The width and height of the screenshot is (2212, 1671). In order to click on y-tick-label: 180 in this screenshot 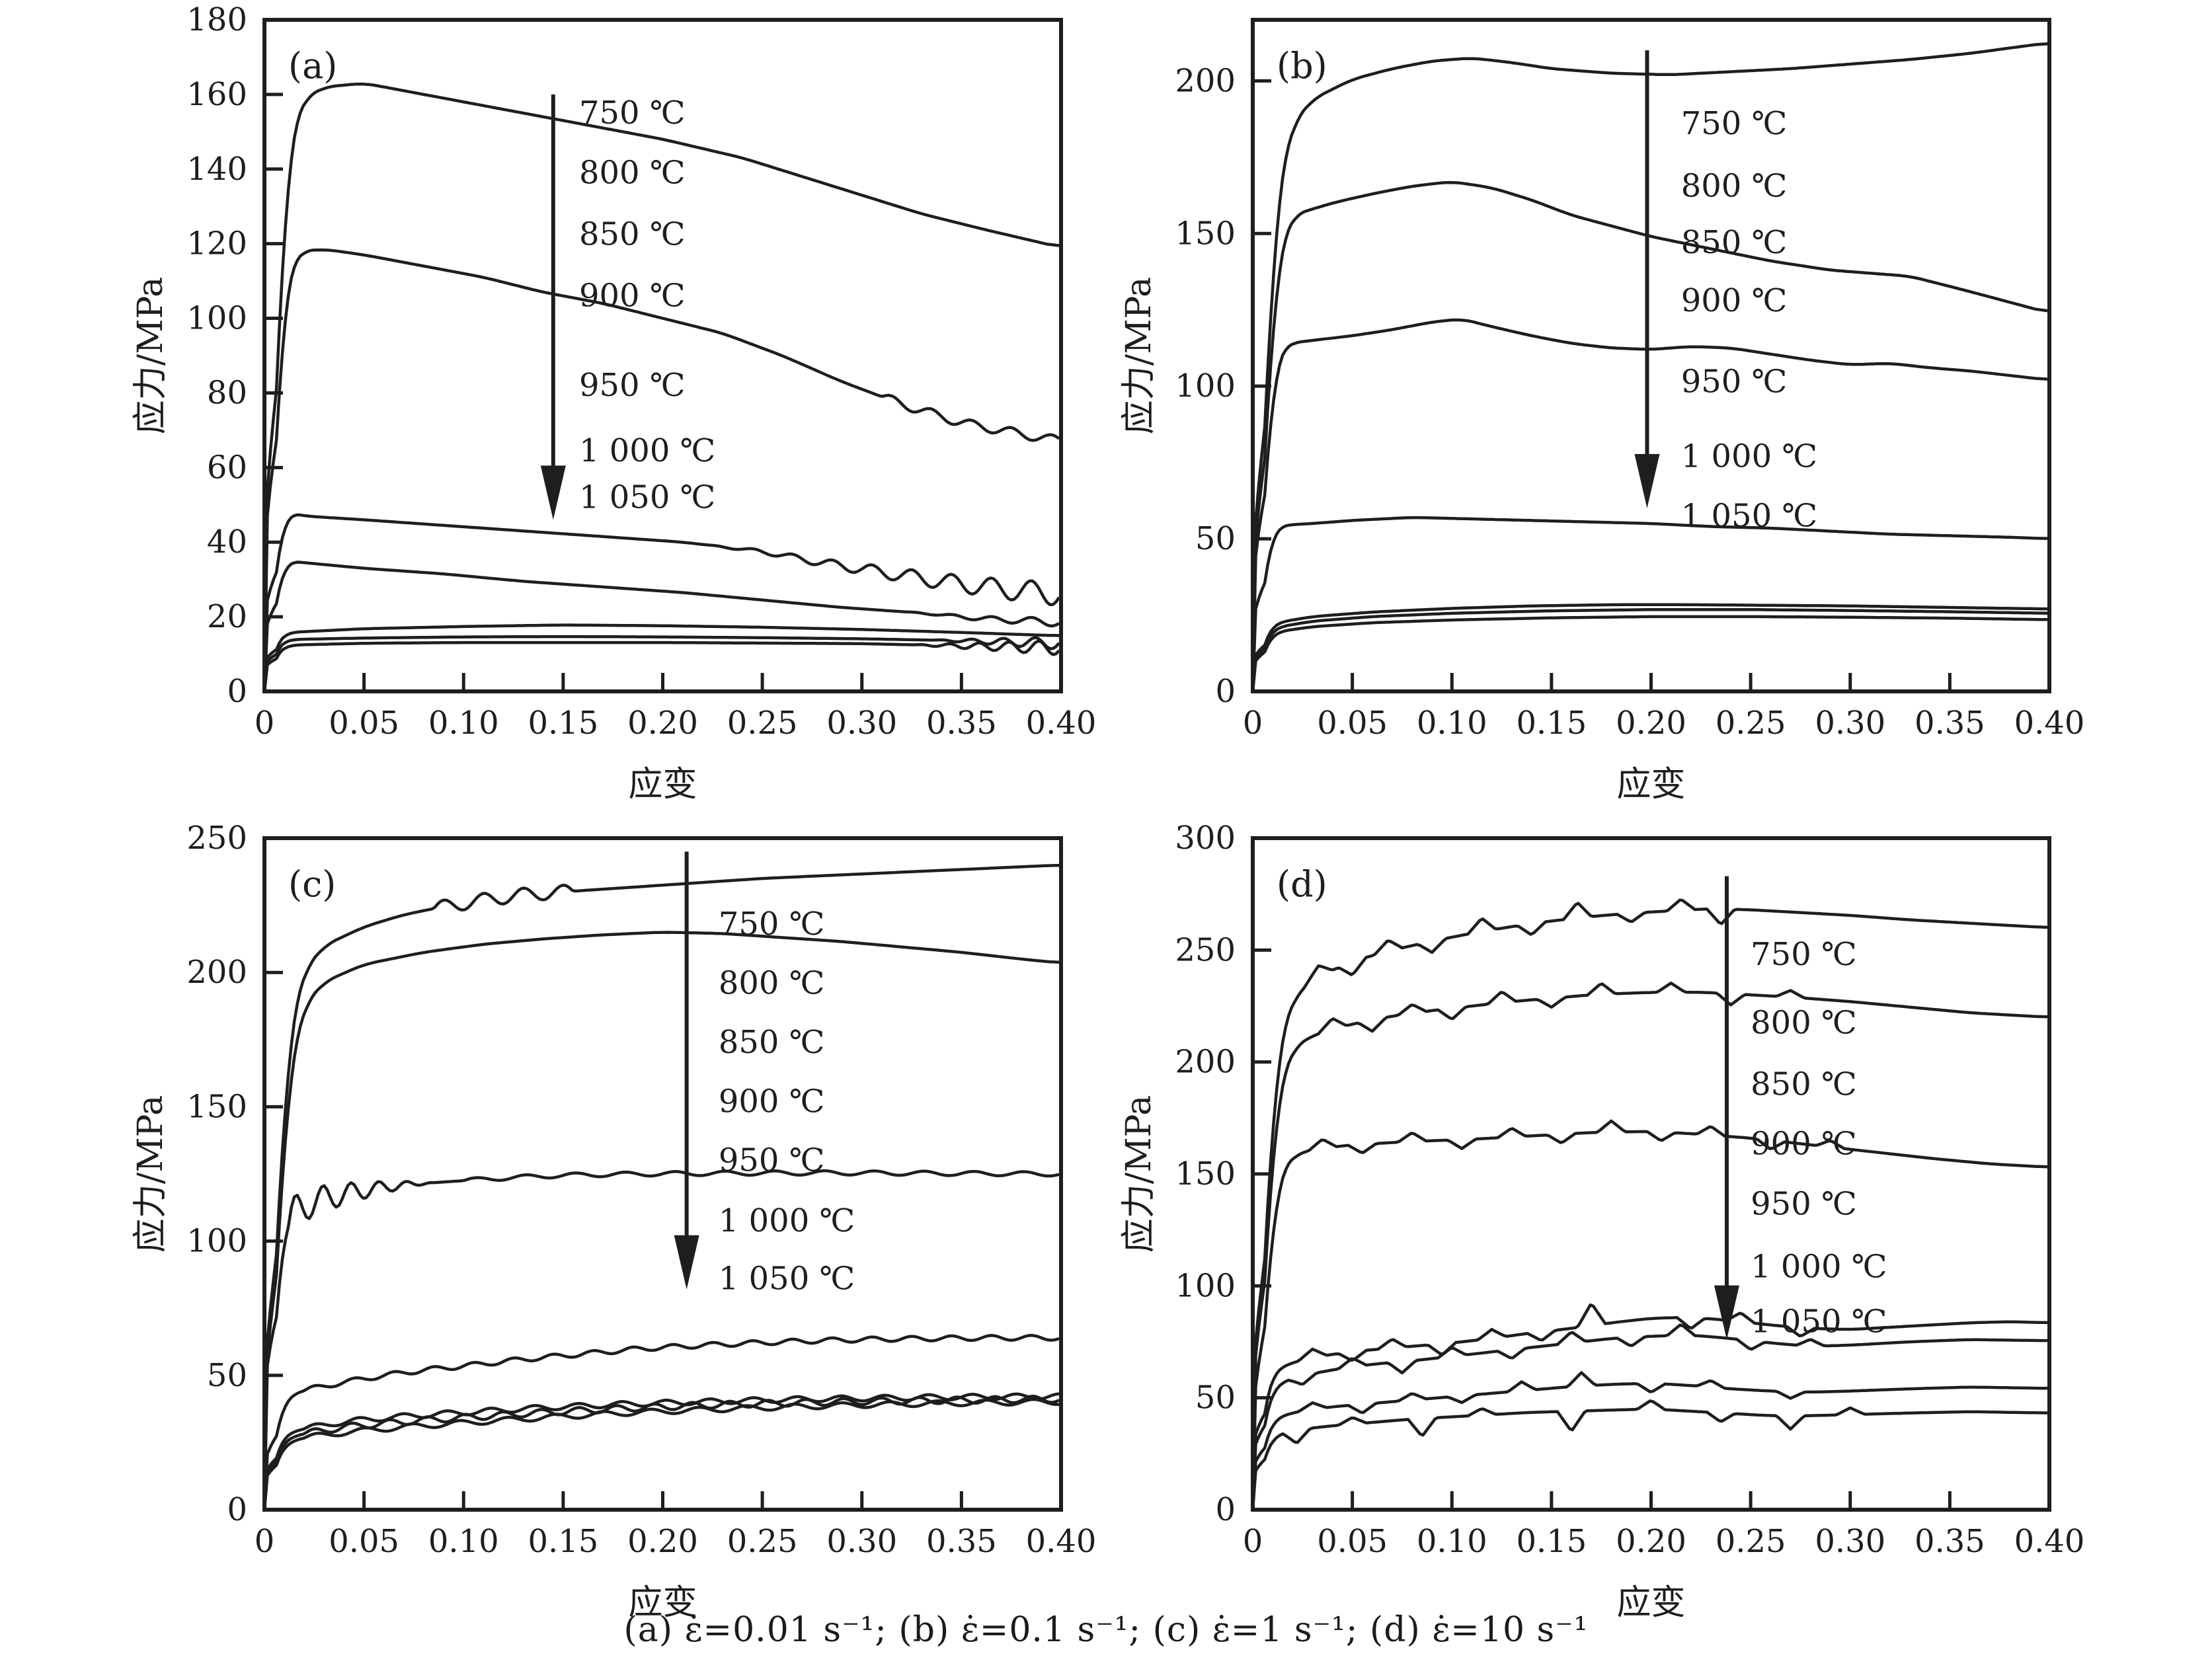, I will do `click(216, 21)`.